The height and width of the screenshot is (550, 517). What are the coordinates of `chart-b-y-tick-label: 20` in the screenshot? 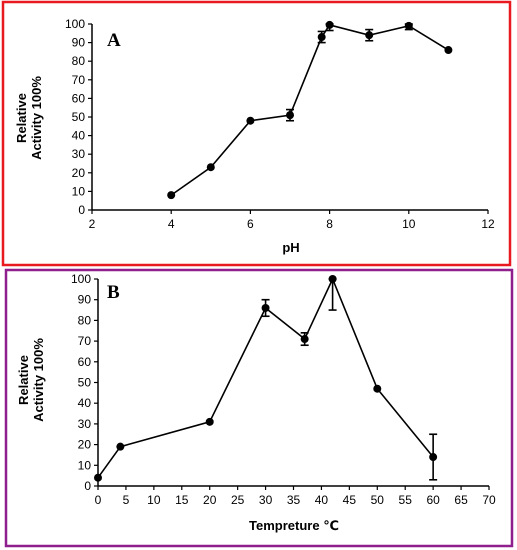 It's located at (85, 445).